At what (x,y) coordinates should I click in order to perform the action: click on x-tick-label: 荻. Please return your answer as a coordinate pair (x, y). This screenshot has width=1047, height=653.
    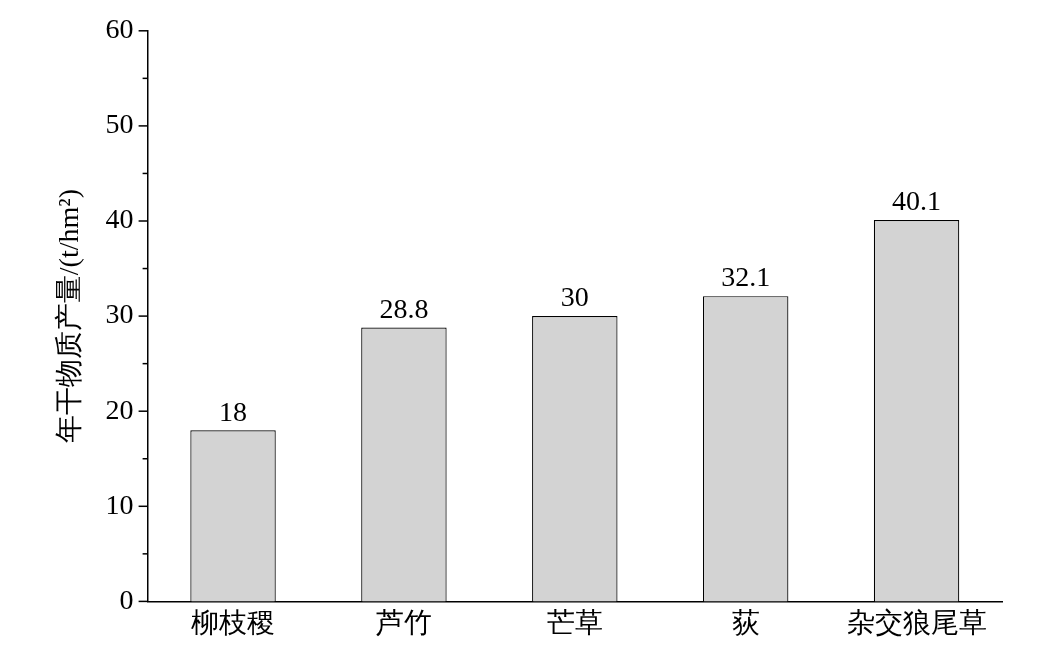
    Looking at the image, I should click on (745, 622).